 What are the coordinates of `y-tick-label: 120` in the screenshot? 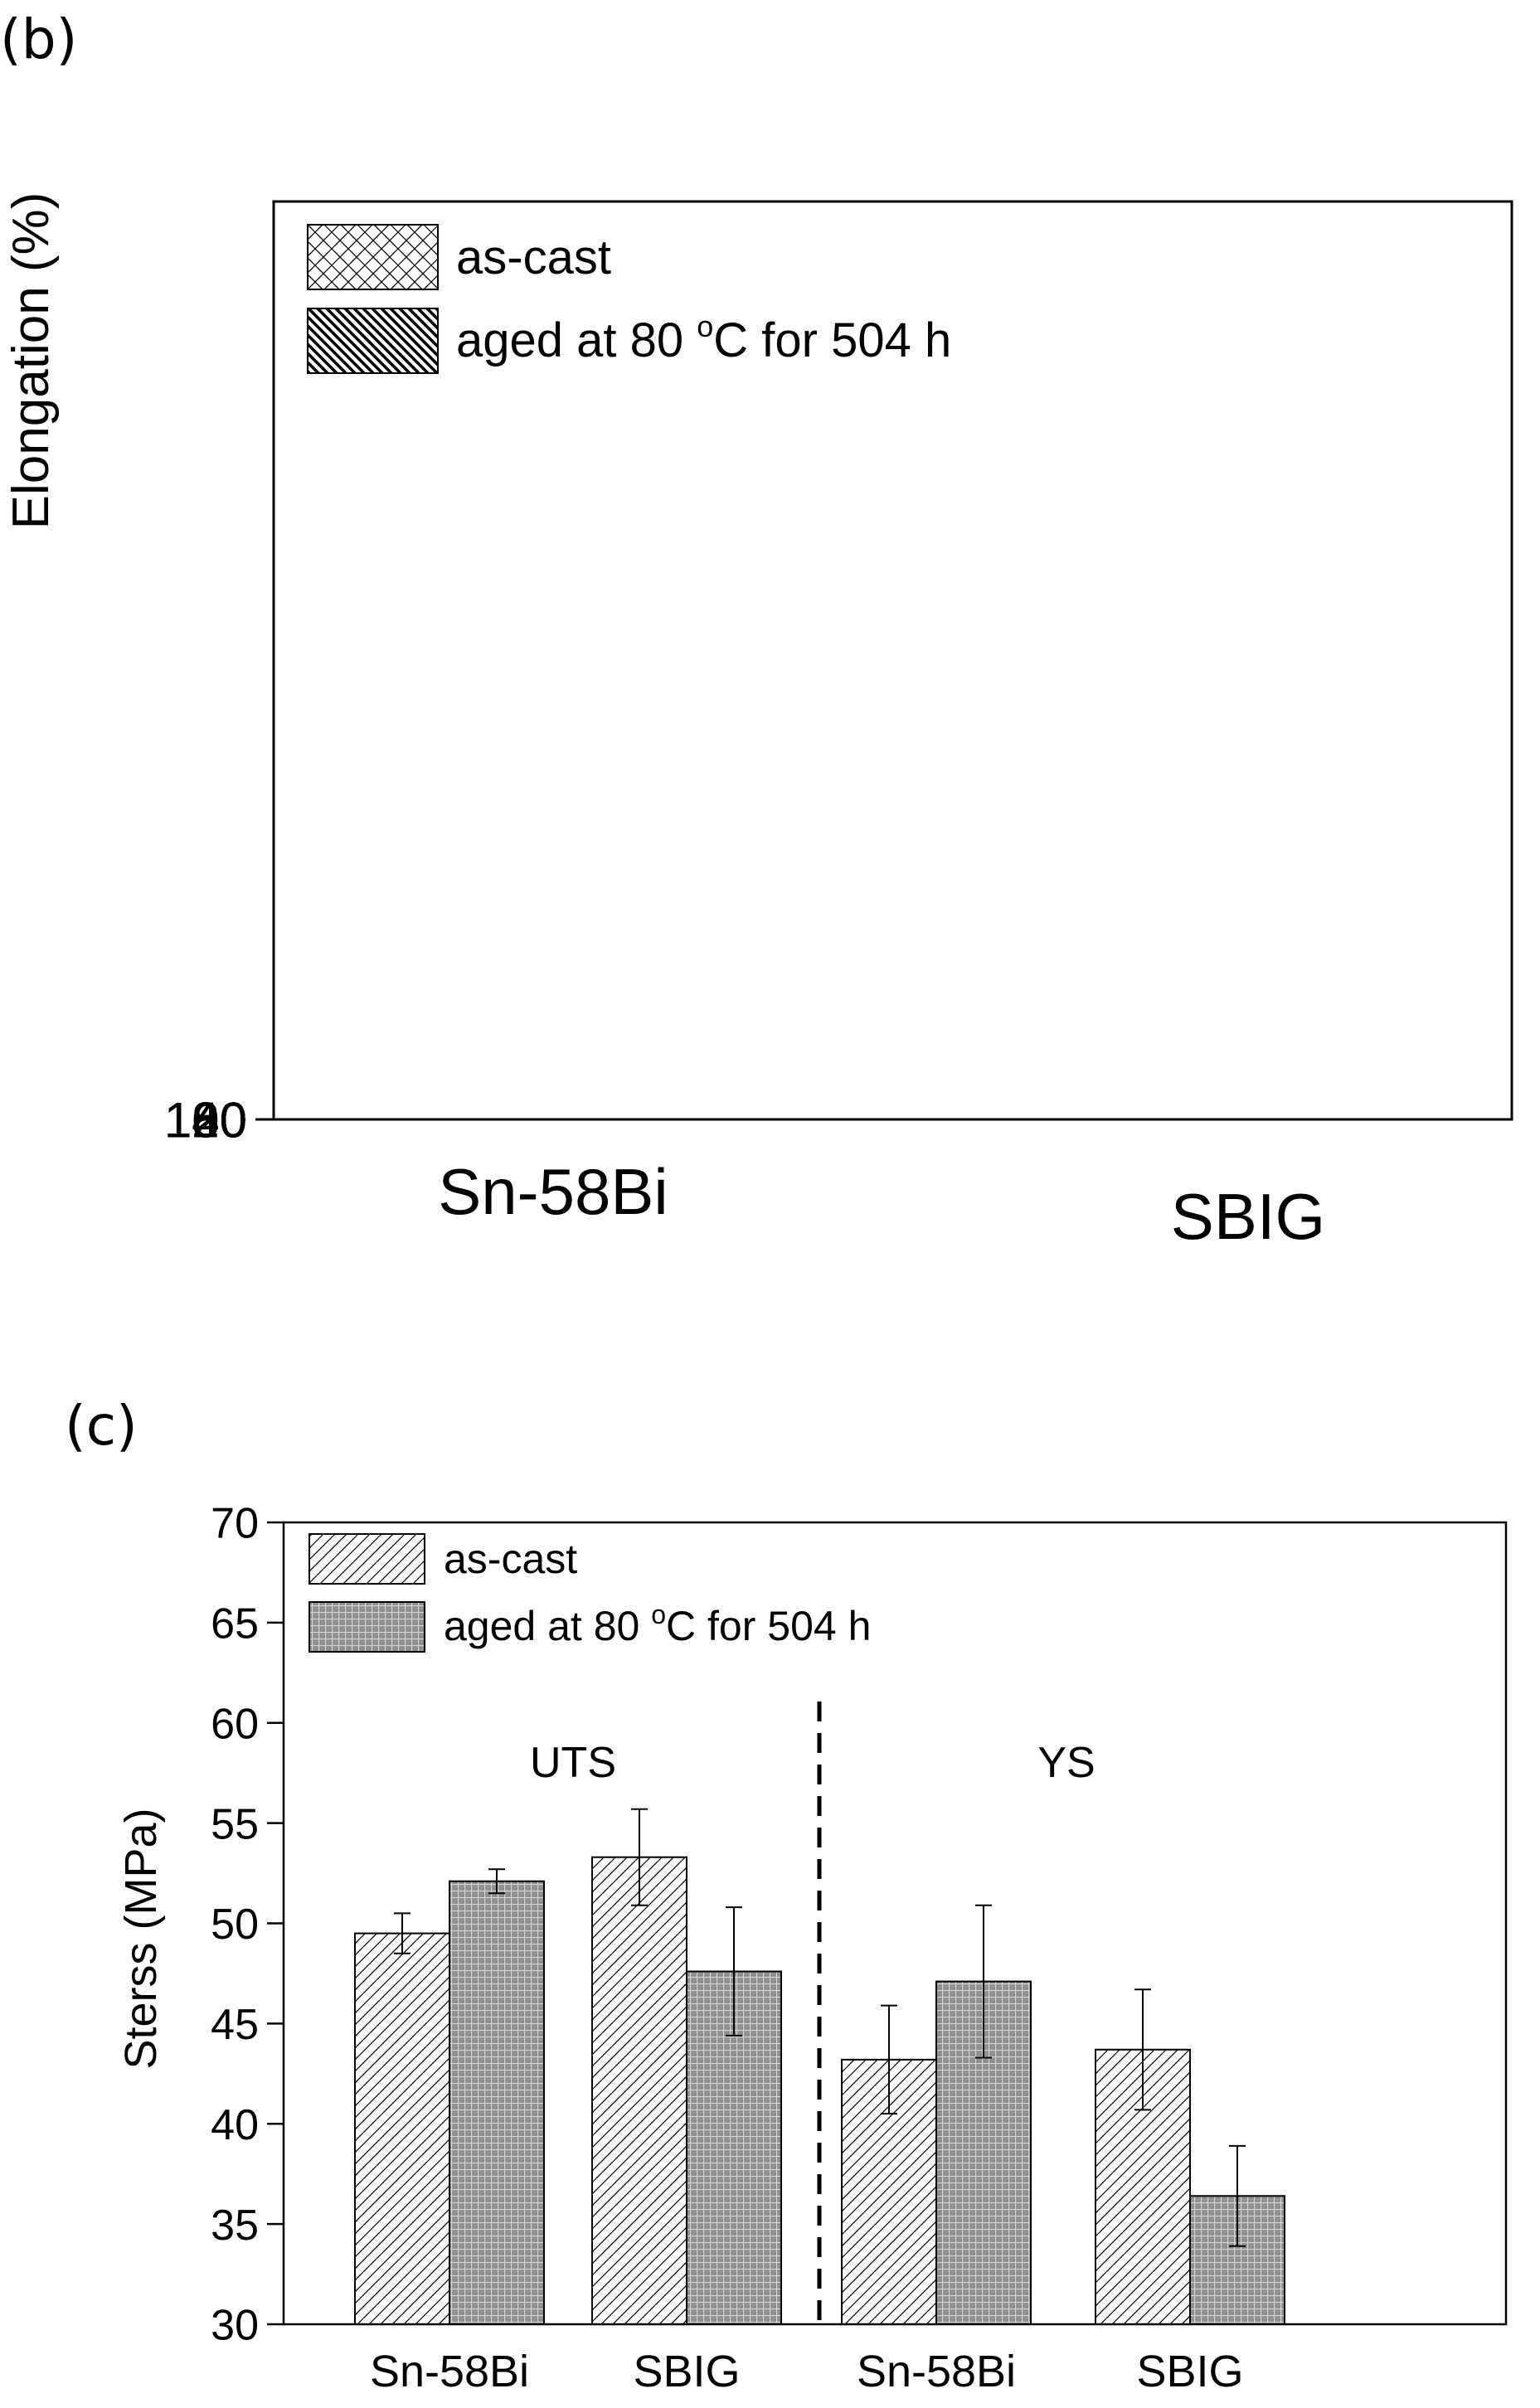 It's located at (206, 1120).